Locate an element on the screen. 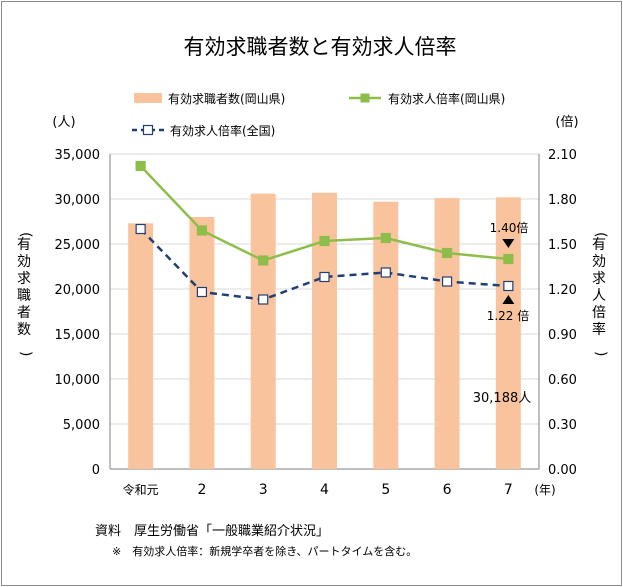 The image size is (623, 587). x-tick-label: 5 is located at coordinates (385, 490).